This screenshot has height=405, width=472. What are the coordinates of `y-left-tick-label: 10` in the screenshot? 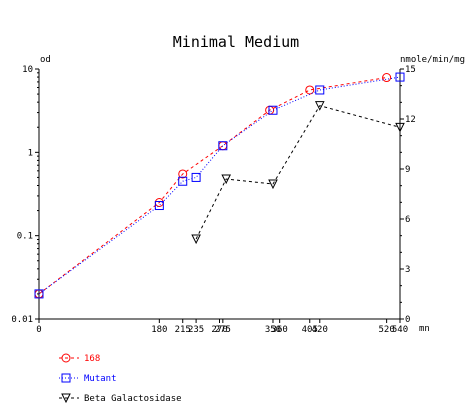 It's located at (27, 70).